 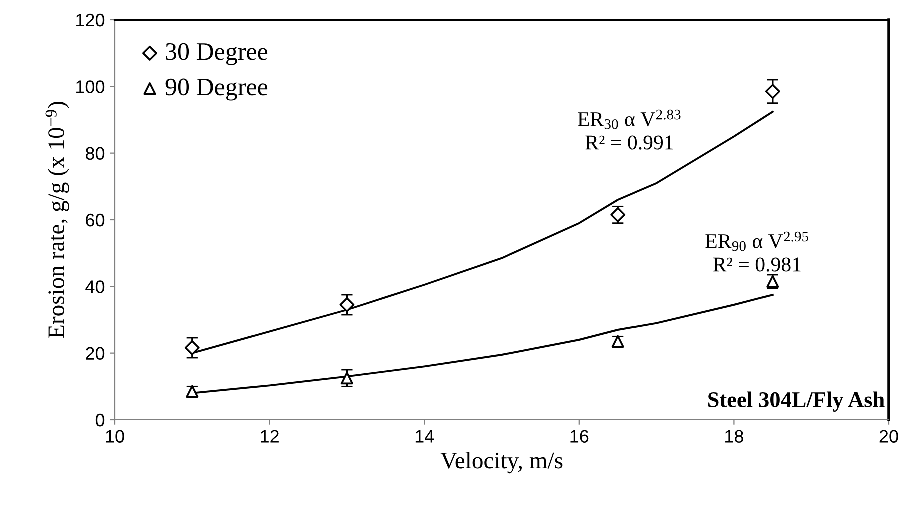 I want to click on annotation: ER$_{30}$ α V$^{2.83}$ R² = 0.991, so click(x=629, y=130).